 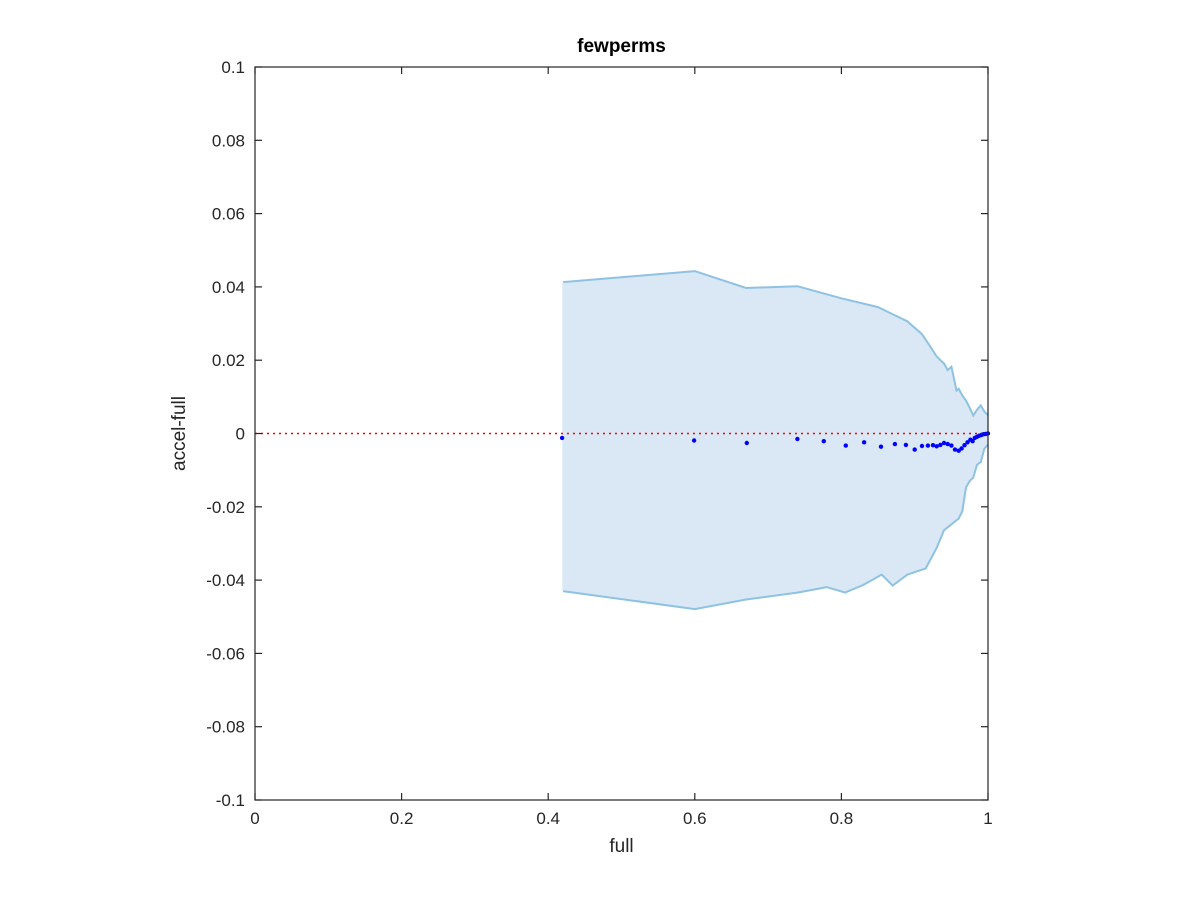 What do you see at coordinates (228, 287) in the screenshot?
I see `y-tick-label: 0.04` at bounding box center [228, 287].